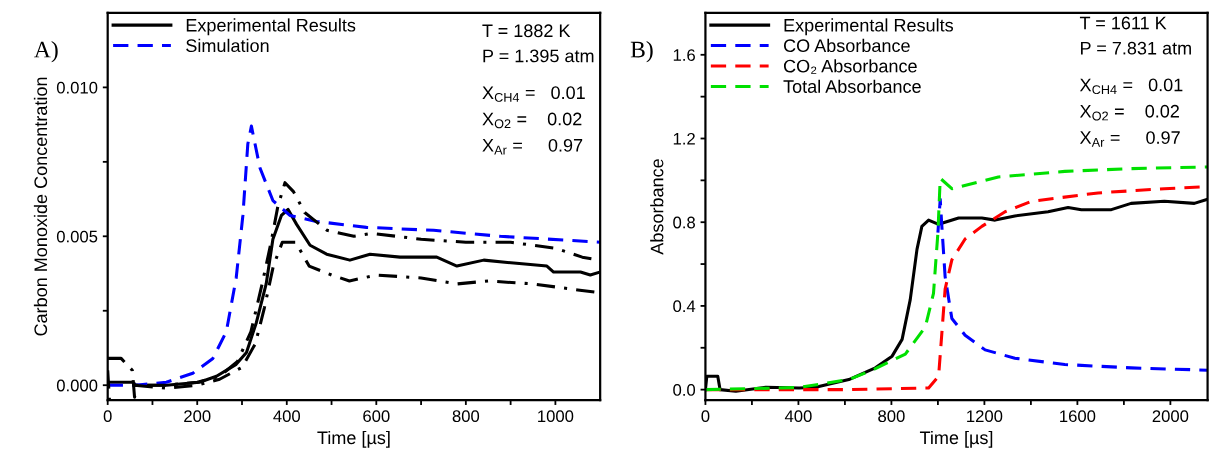 The image size is (1210, 462). Describe the element at coordinates (1136, 48) in the screenshot. I see `annotation: P = 7.831 atm` at that location.